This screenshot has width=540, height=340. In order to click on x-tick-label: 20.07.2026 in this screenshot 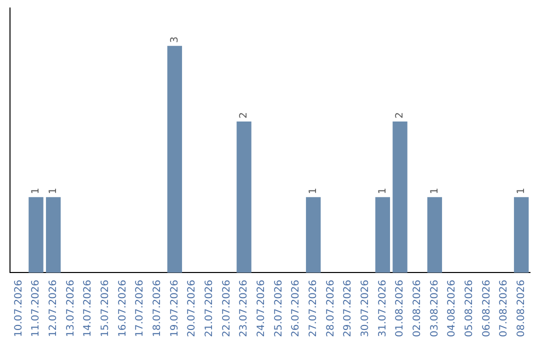, I will do `click(192, 309)`.